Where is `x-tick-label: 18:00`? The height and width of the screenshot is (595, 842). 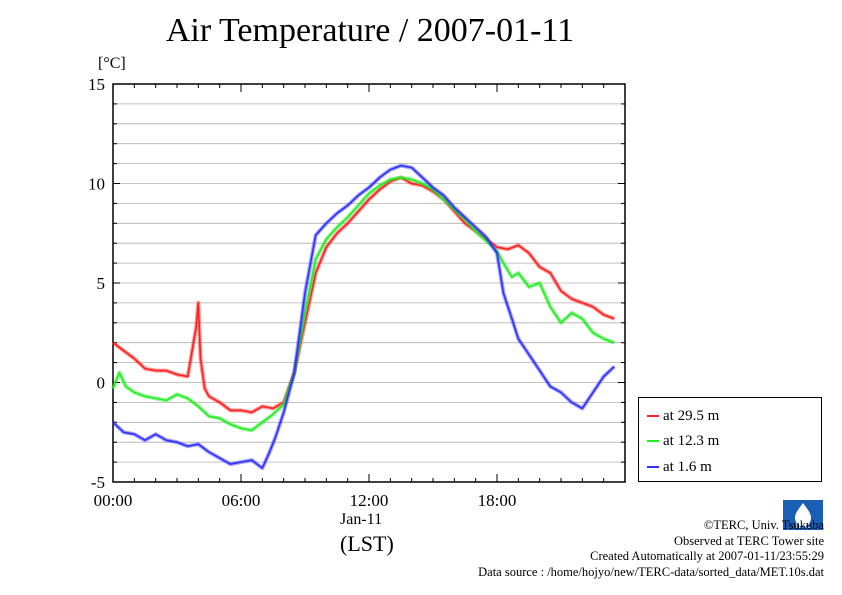 x-tick-label: 18:00 is located at coordinates (497, 500).